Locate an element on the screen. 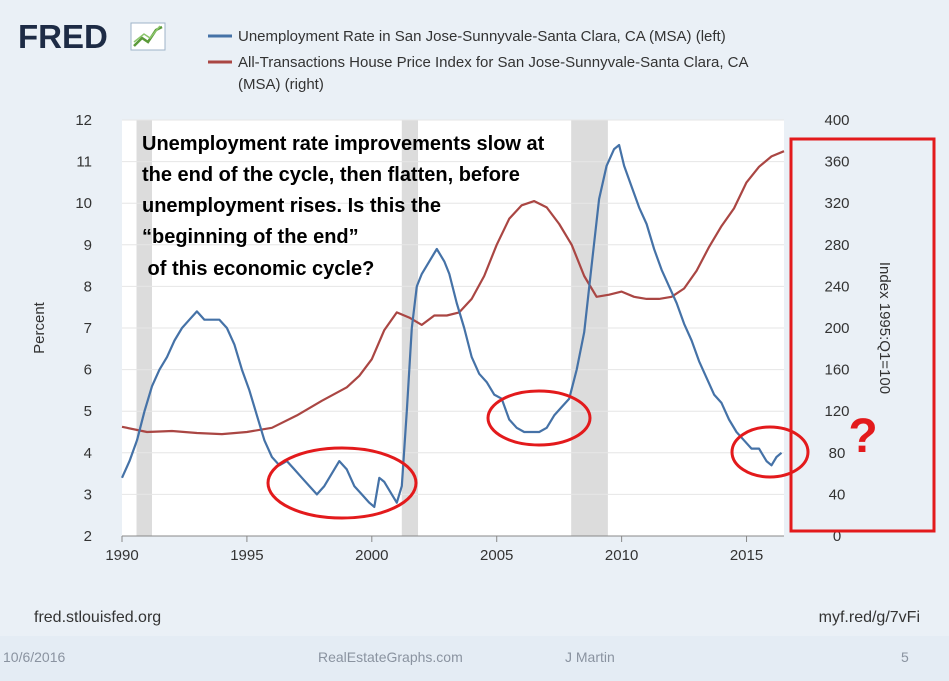  y-tick-label-10: 10 is located at coordinates (83, 203).